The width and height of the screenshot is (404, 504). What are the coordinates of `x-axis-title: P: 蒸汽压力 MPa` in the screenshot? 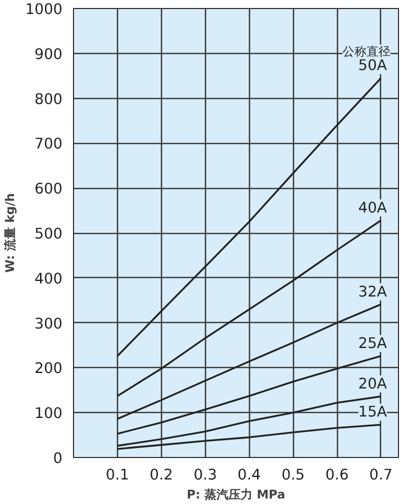 It's located at (236, 495).